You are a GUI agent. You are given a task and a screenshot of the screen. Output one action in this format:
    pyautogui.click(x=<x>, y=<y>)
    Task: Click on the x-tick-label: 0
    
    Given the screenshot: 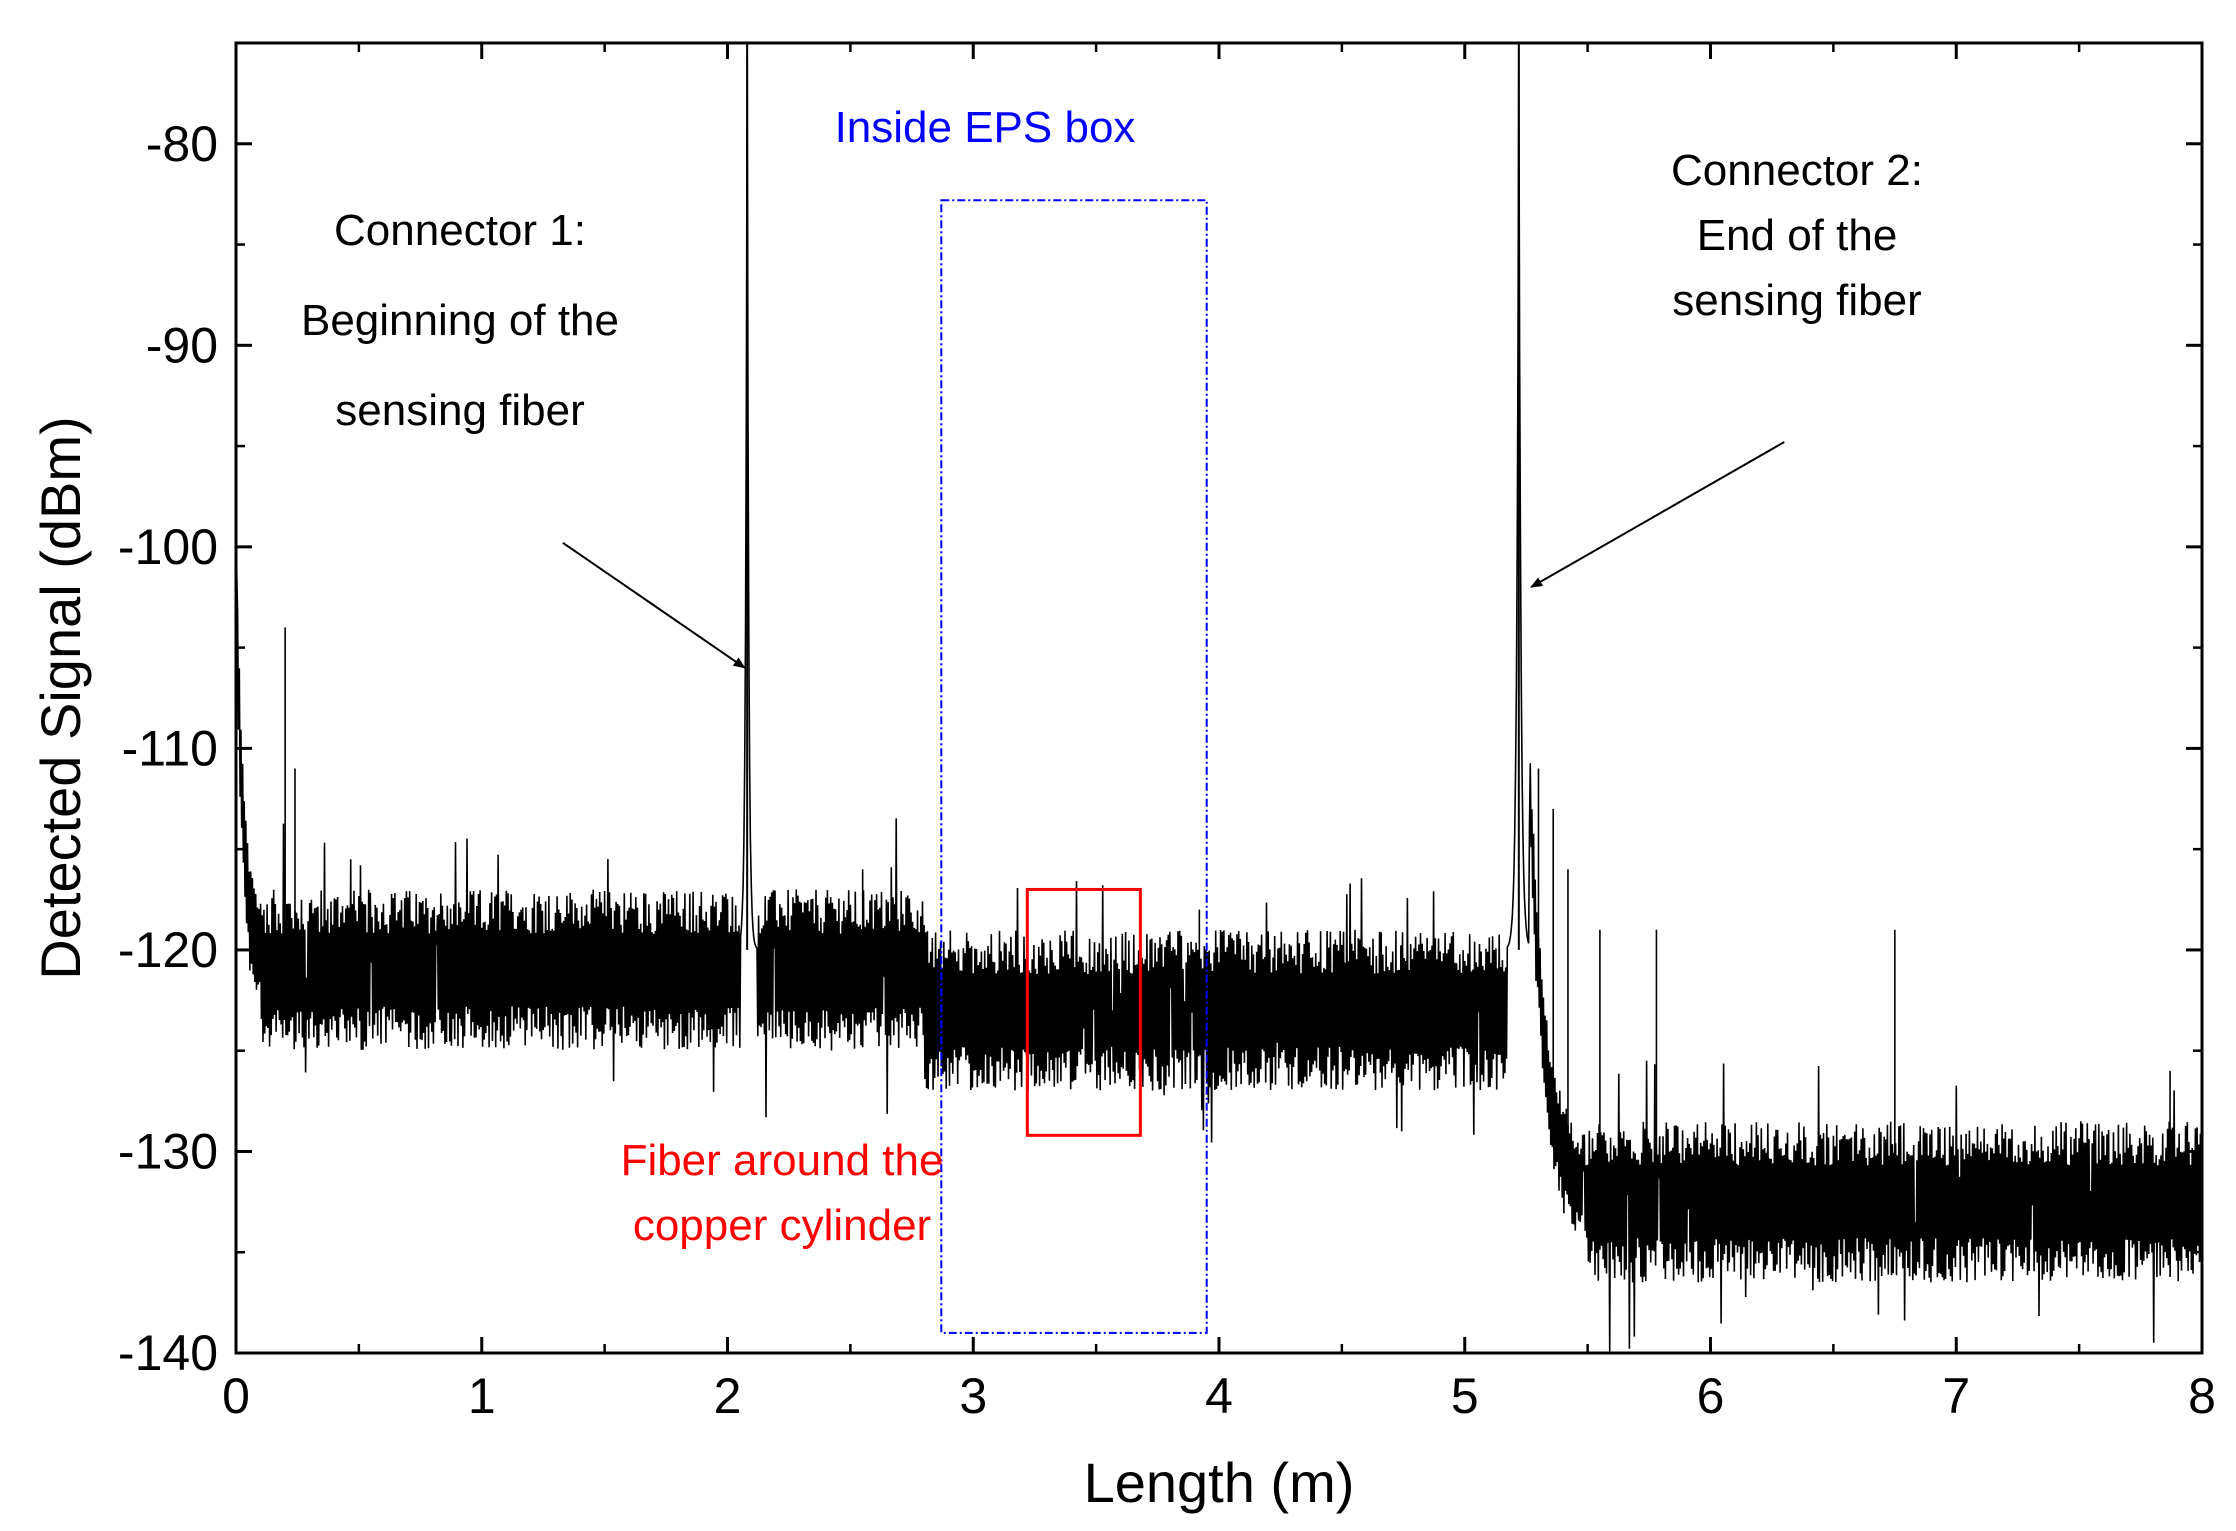 What is the action you would take?
    pyautogui.click(x=236, y=1396)
    